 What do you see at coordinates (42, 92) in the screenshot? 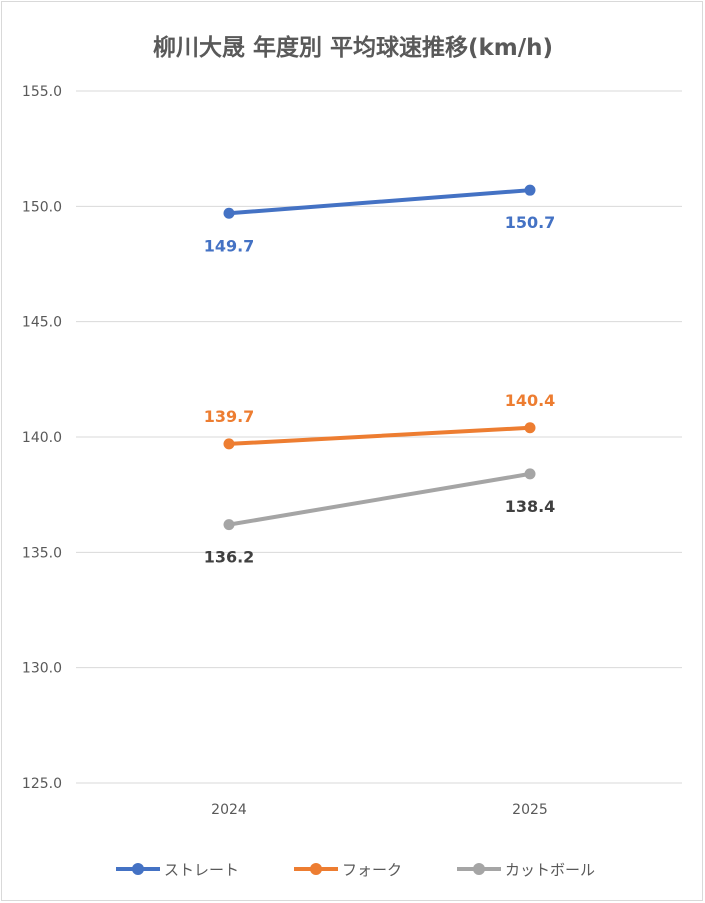
I see `y-tick-label: 155.0` at bounding box center [42, 92].